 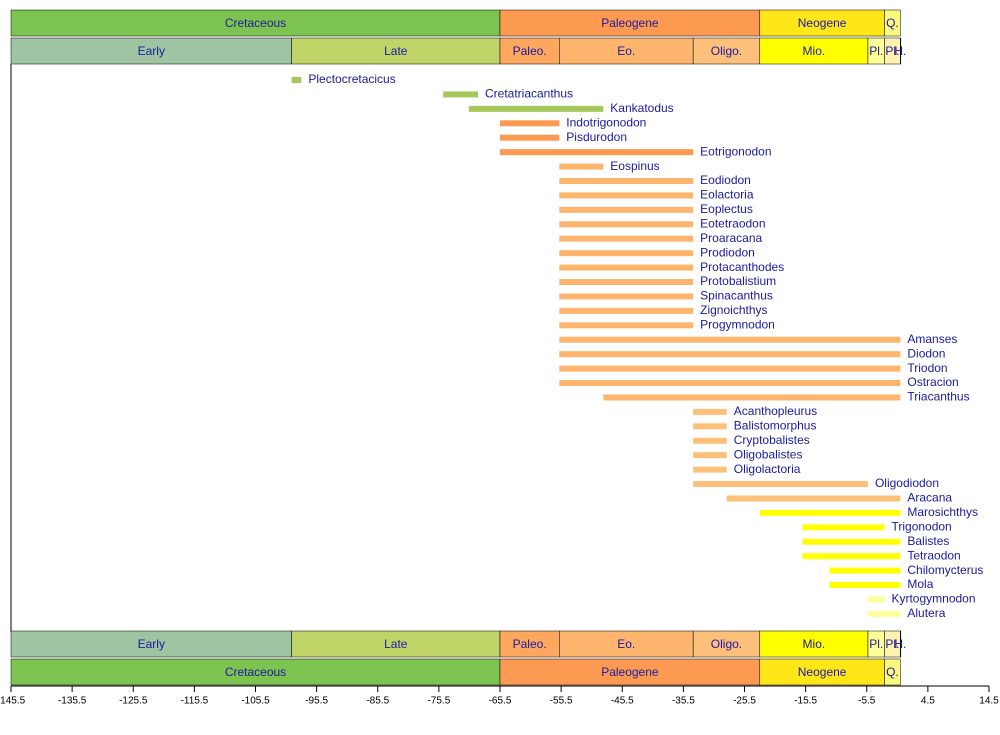 What do you see at coordinates (938, 397) in the screenshot?
I see `taxon-label: Triacanthus` at bounding box center [938, 397].